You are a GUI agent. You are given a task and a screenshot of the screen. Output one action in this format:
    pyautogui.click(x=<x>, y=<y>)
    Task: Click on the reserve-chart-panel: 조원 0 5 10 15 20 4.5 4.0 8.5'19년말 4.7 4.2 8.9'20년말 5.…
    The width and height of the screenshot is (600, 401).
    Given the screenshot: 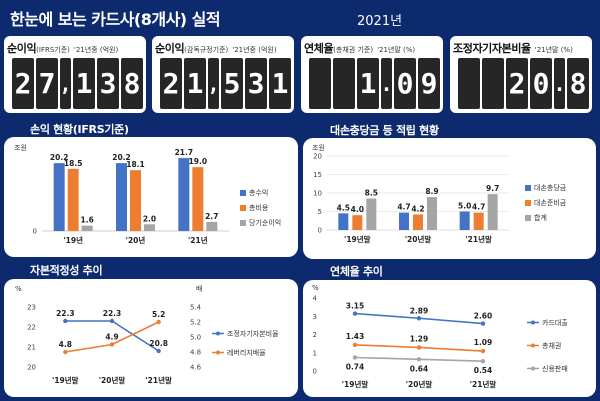 What is the action you would take?
    pyautogui.click(x=449, y=198)
    